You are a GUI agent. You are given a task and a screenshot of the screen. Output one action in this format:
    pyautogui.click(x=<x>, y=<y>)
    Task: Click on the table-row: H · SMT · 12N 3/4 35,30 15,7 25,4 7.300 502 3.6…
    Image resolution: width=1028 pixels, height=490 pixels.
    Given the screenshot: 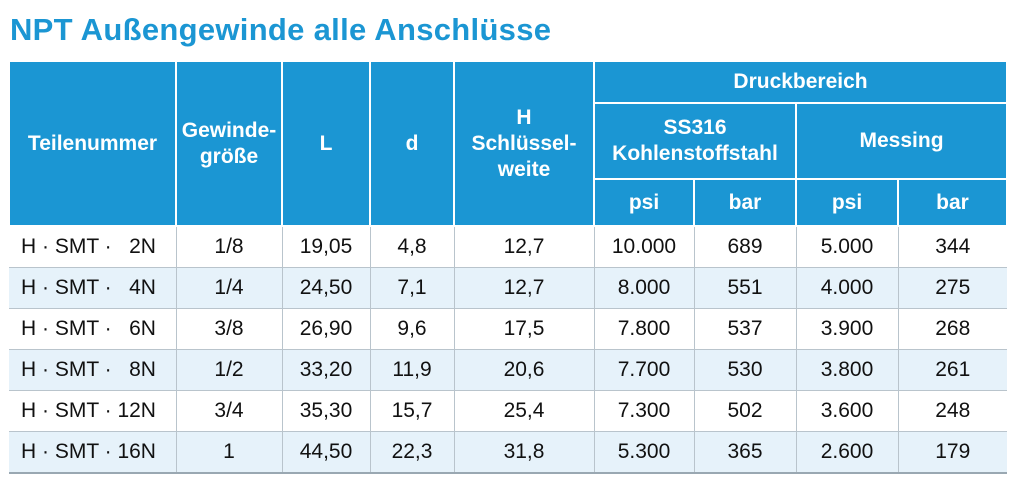 What is the action you would take?
    pyautogui.click(x=508, y=411)
    